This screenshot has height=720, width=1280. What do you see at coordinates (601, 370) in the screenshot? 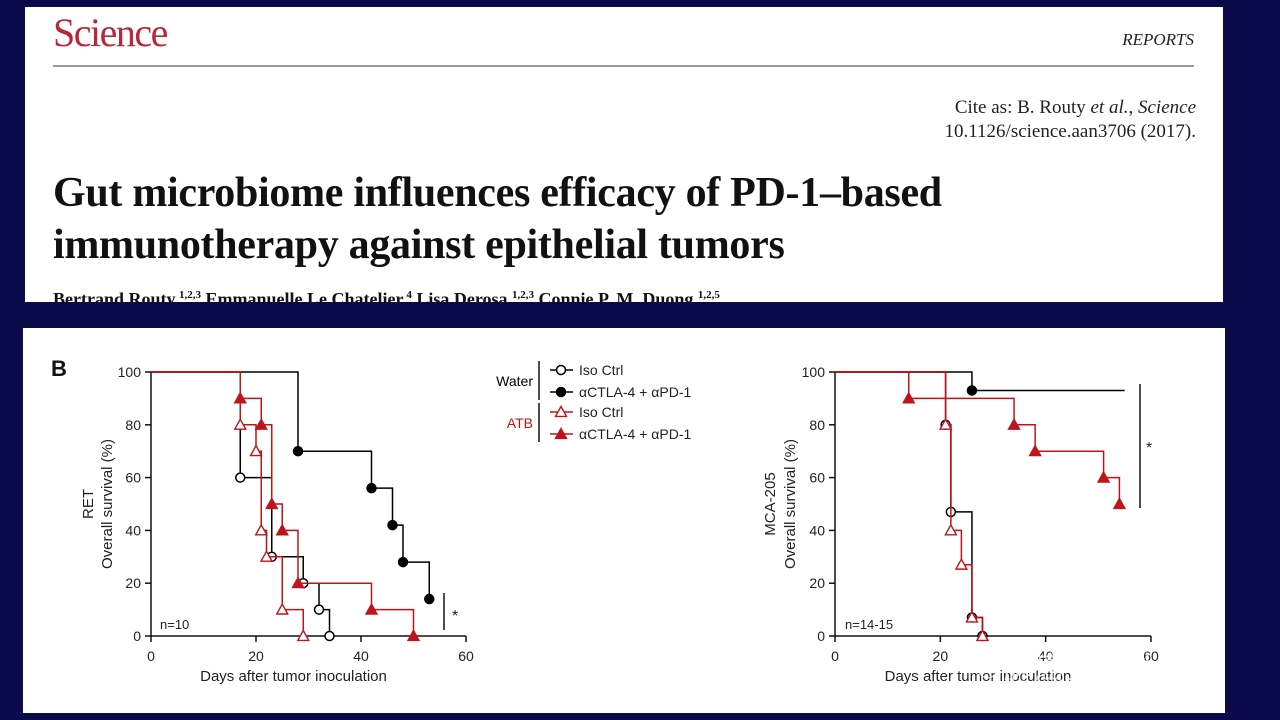
I see `legend-entry: Iso Ctrl` at bounding box center [601, 370].